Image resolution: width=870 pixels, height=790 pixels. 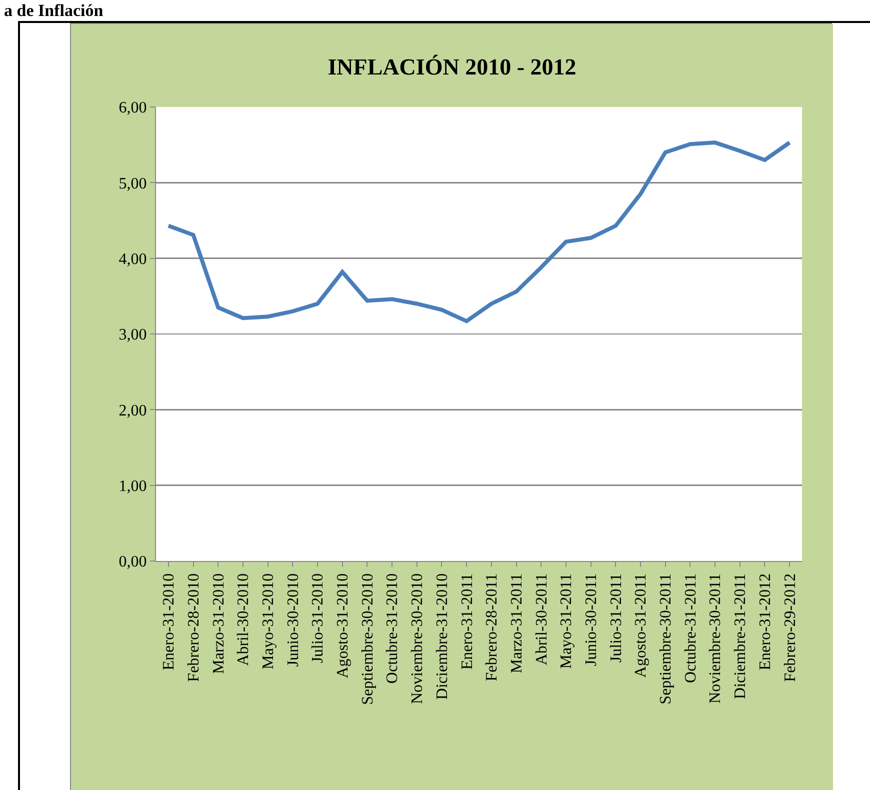 What do you see at coordinates (715, 638) in the screenshot?
I see `x-tick-label: Noviembre-30-2011` at bounding box center [715, 638].